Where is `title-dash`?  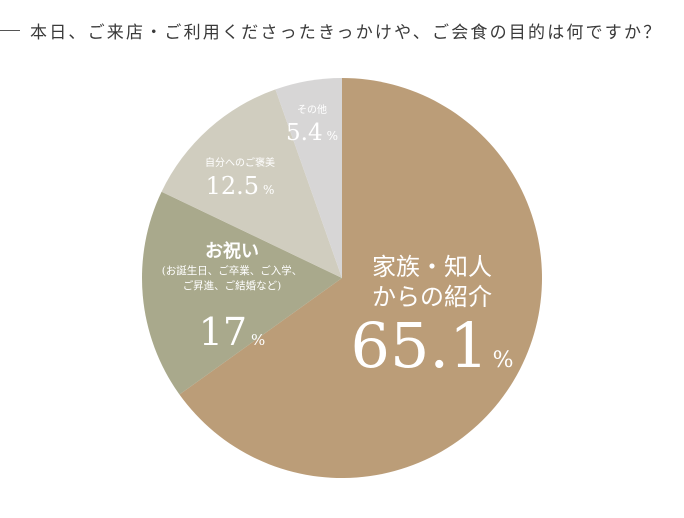
title-dash is located at coordinates (10, 30).